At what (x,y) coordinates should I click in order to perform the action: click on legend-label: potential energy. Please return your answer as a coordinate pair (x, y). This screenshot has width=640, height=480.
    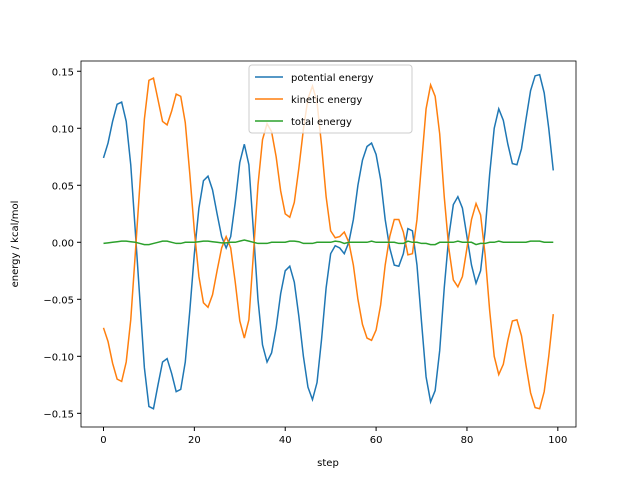
    Looking at the image, I should click on (332, 78).